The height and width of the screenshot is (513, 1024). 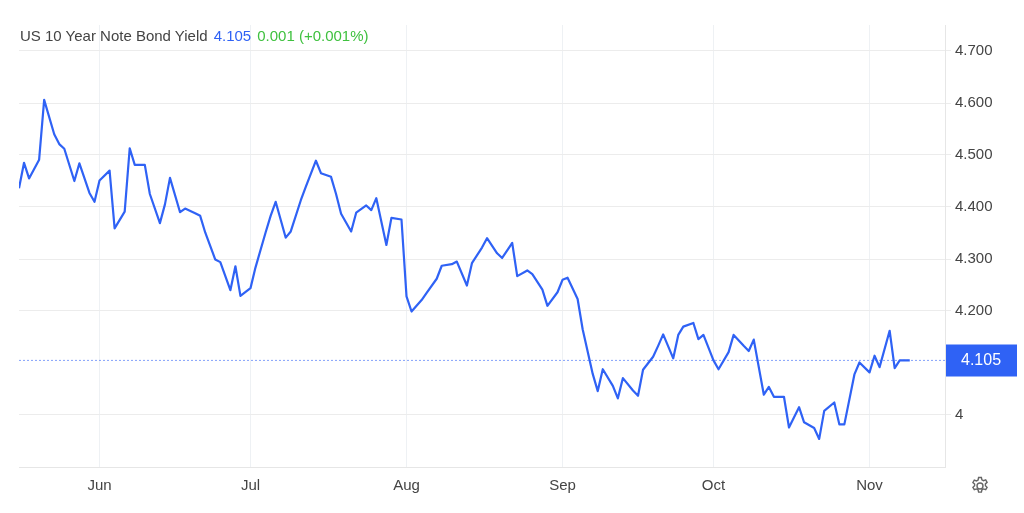 What do you see at coordinates (981, 359) in the screenshot?
I see `ref-line-label: 4.105` at bounding box center [981, 359].